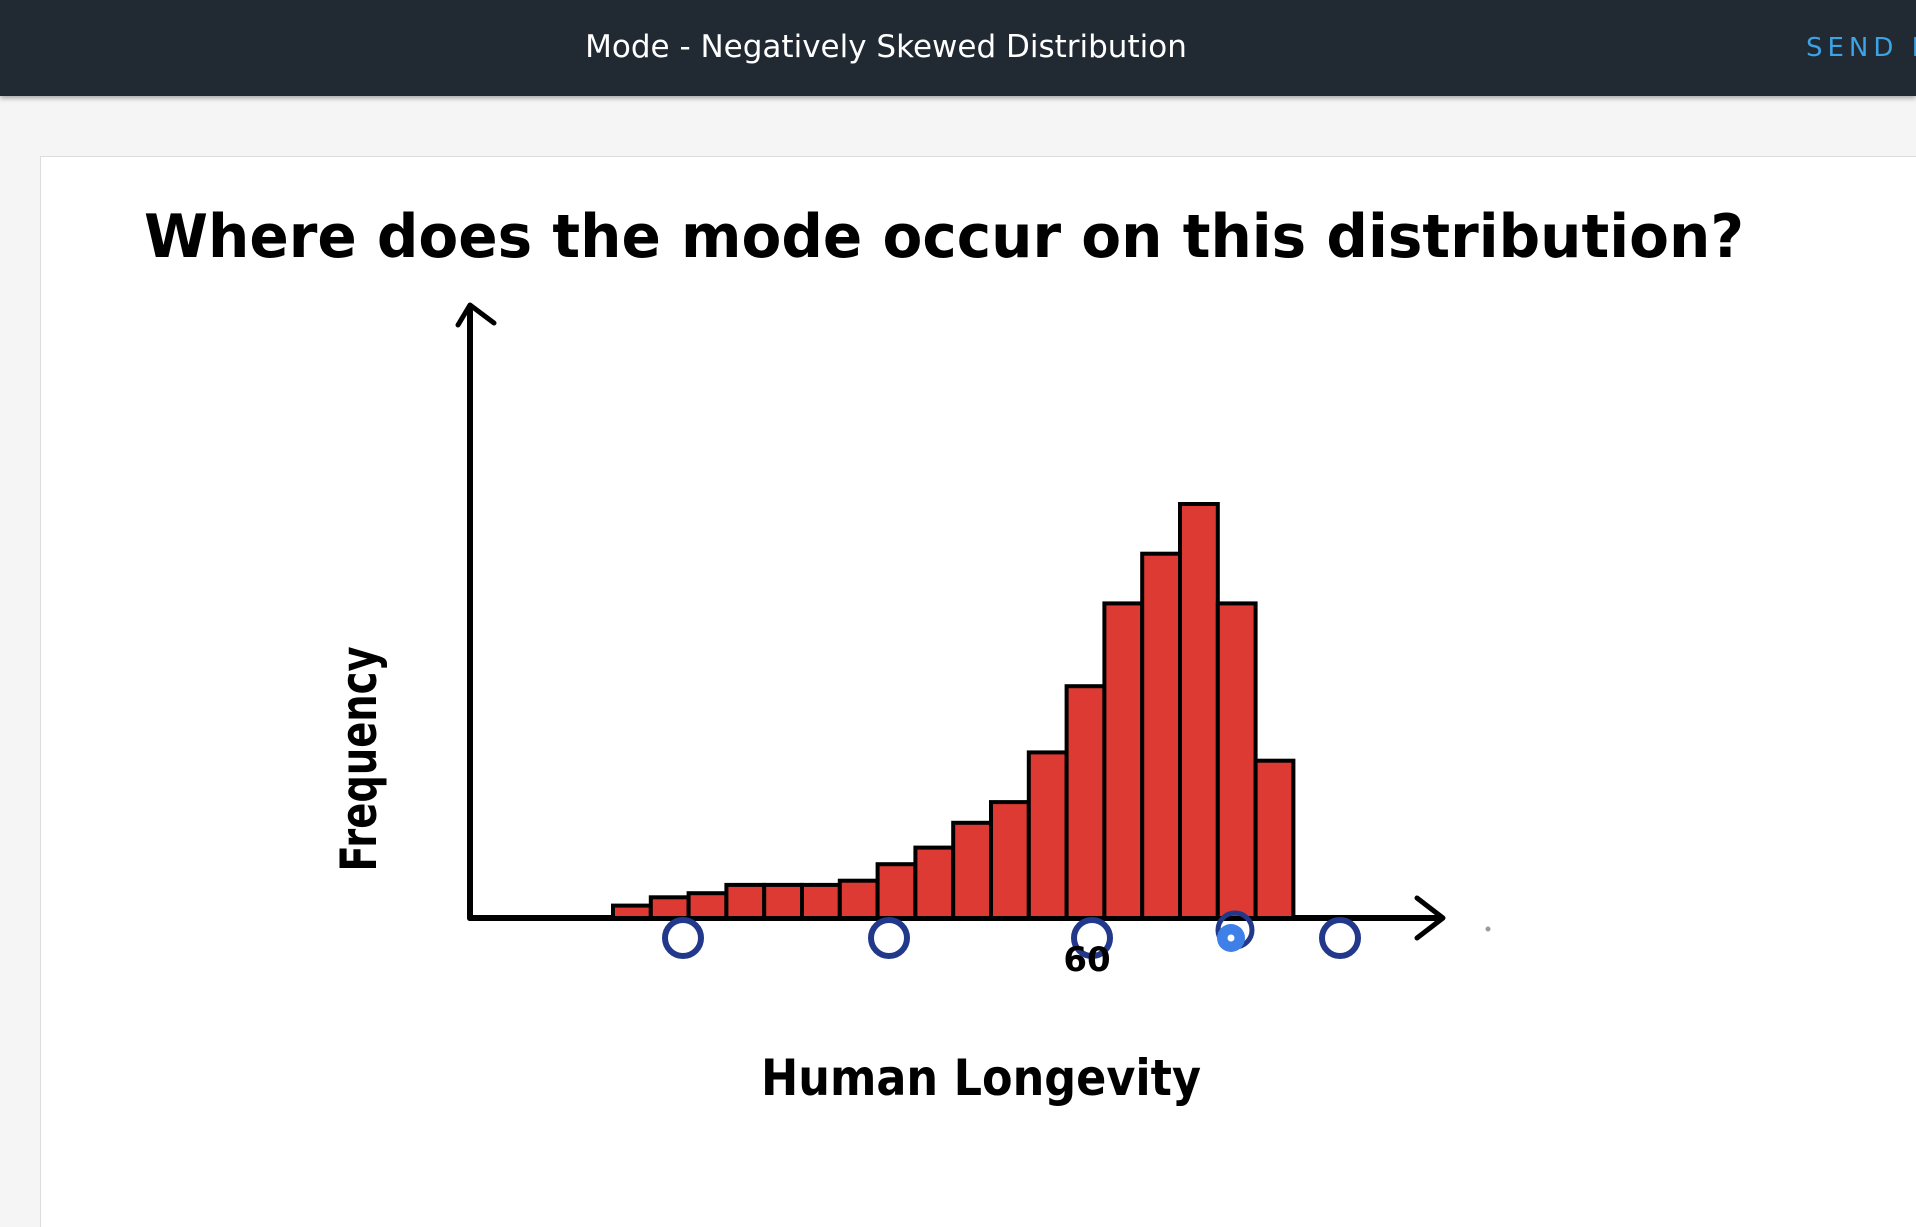  What do you see at coordinates (1488, 929) in the screenshot?
I see `stray-dot` at bounding box center [1488, 929].